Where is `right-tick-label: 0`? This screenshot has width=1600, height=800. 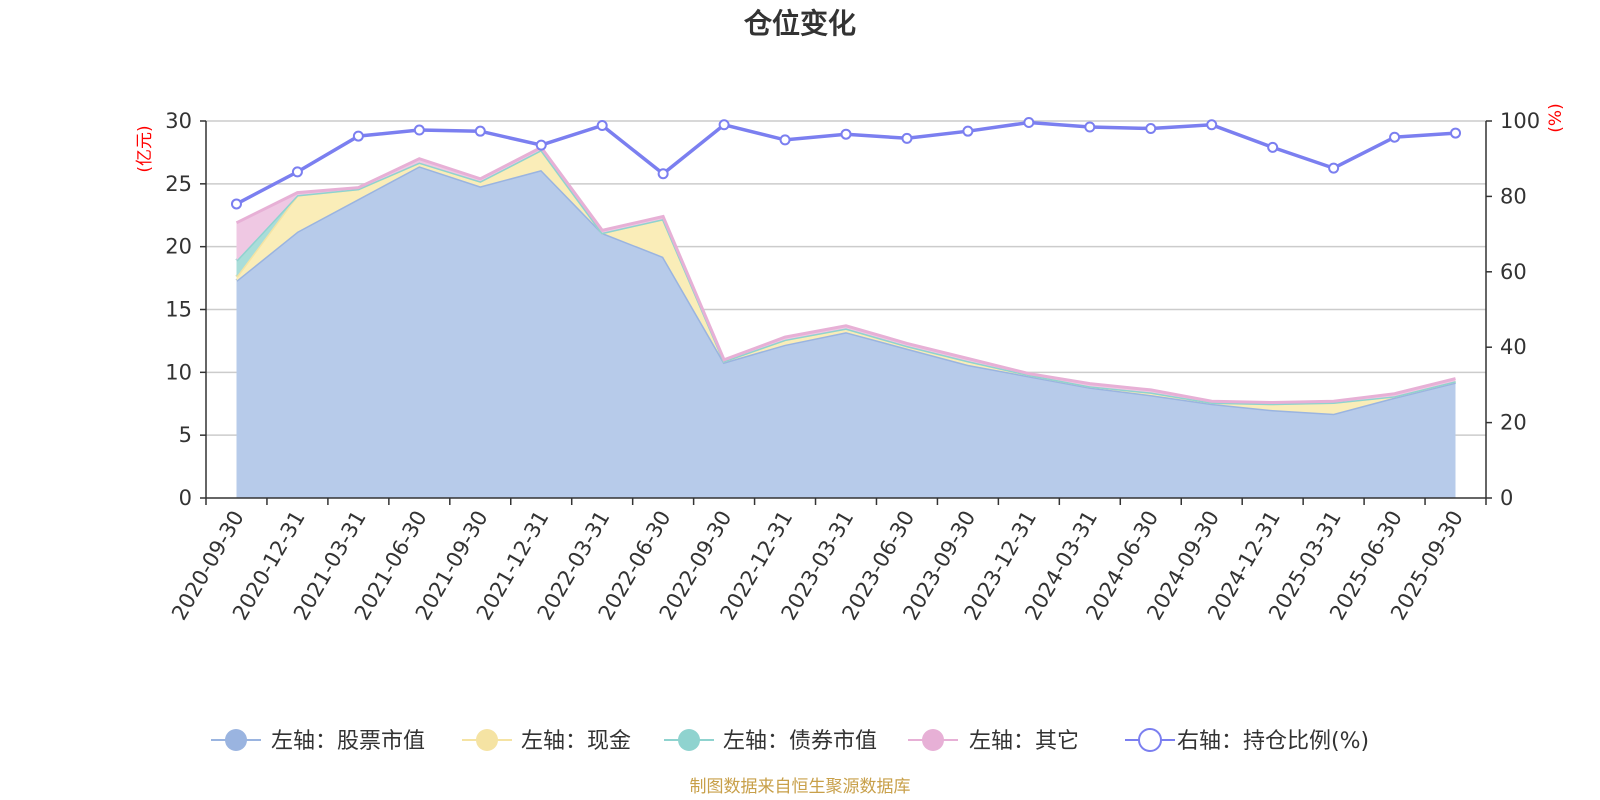
right-tick-label: 0 is located at coordinates (1506, 498).